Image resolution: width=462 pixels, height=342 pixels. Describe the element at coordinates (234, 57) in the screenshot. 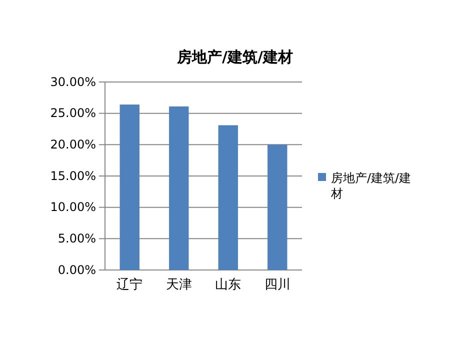

I see `chart-title: 房地产/建筑/建材` at that location.